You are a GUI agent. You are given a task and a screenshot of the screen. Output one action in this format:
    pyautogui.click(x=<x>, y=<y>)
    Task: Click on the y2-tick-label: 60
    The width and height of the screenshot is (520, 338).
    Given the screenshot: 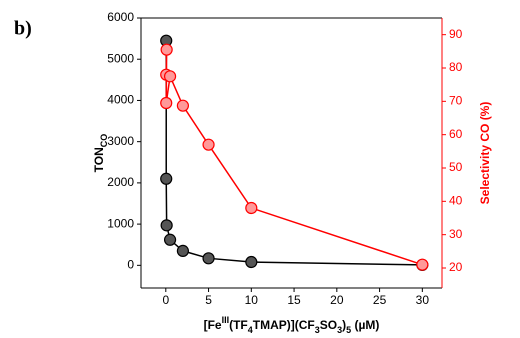 What is the action you would take?
    pyautogui.click(x=456, y=134)
    